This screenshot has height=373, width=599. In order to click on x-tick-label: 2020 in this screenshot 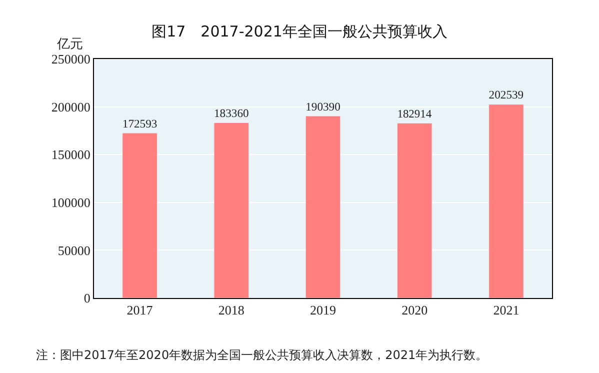, I will do `click(415, 310)`.